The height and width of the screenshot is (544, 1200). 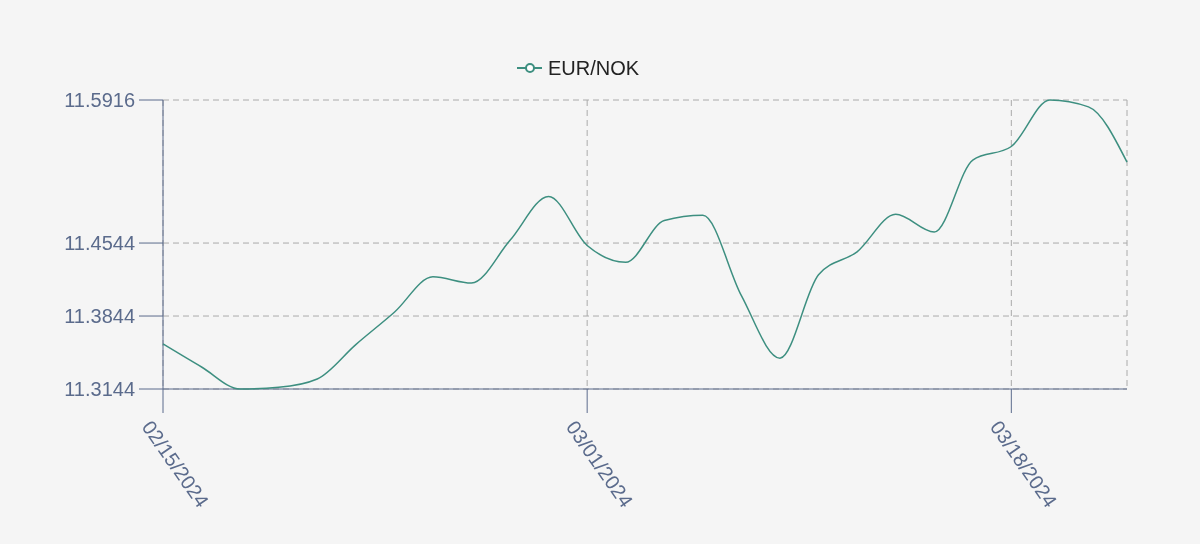 What do you see at coordinates (99, 316) in the screenshot?
I see `y-tick-label: 11.3844` at bounding box center [99, 316].